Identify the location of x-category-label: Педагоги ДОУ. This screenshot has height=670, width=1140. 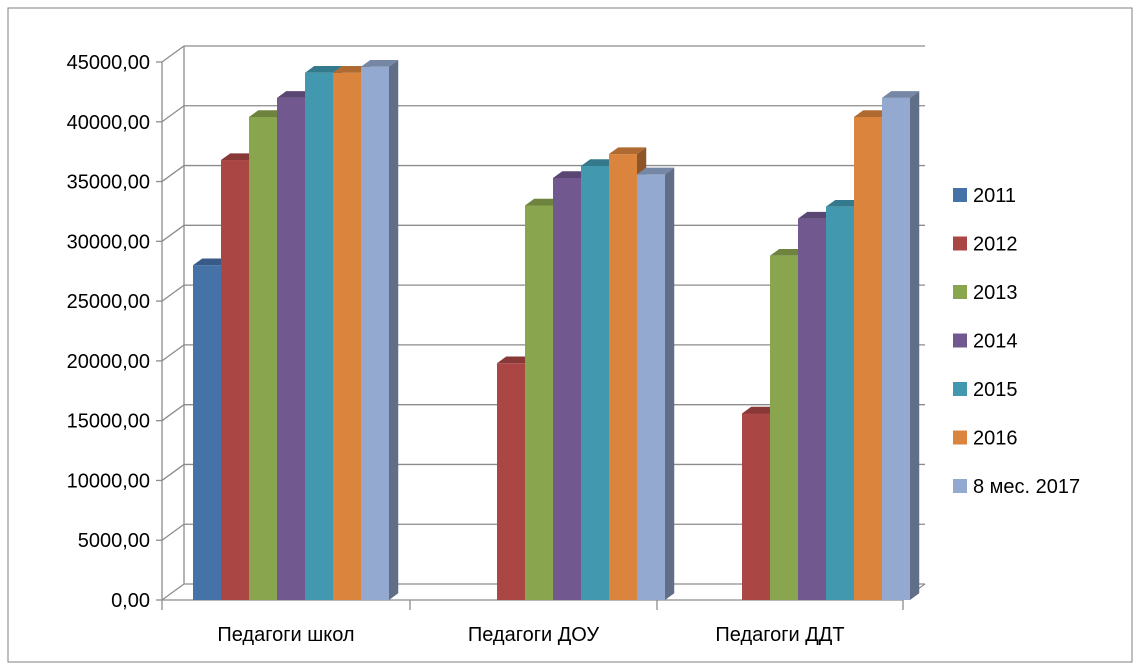
(534, 635).